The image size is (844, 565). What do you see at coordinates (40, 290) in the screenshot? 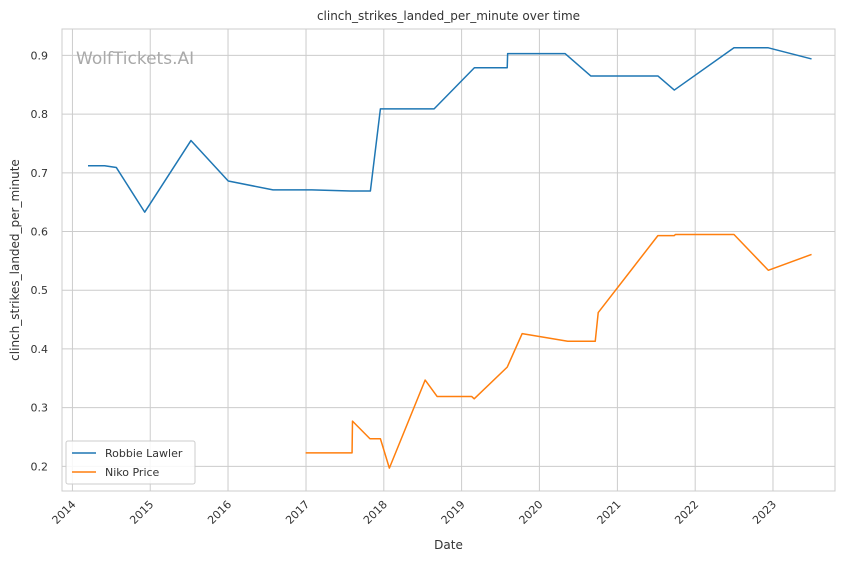
I see `y-tick-label-0-5: 0.5` at bounding box center [40, 290].